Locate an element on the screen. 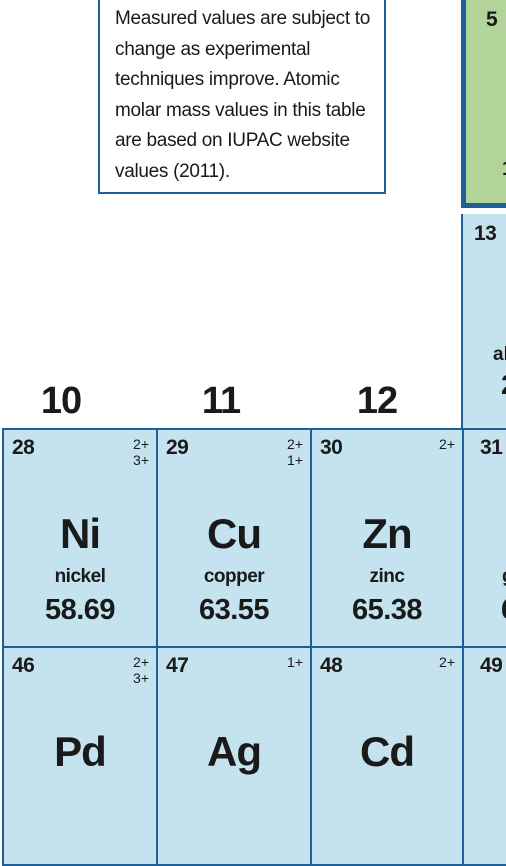 Image resolution: width=506 pixels, height=866 pixels. atomic-number: 30 is located at coordinates (331, 447).